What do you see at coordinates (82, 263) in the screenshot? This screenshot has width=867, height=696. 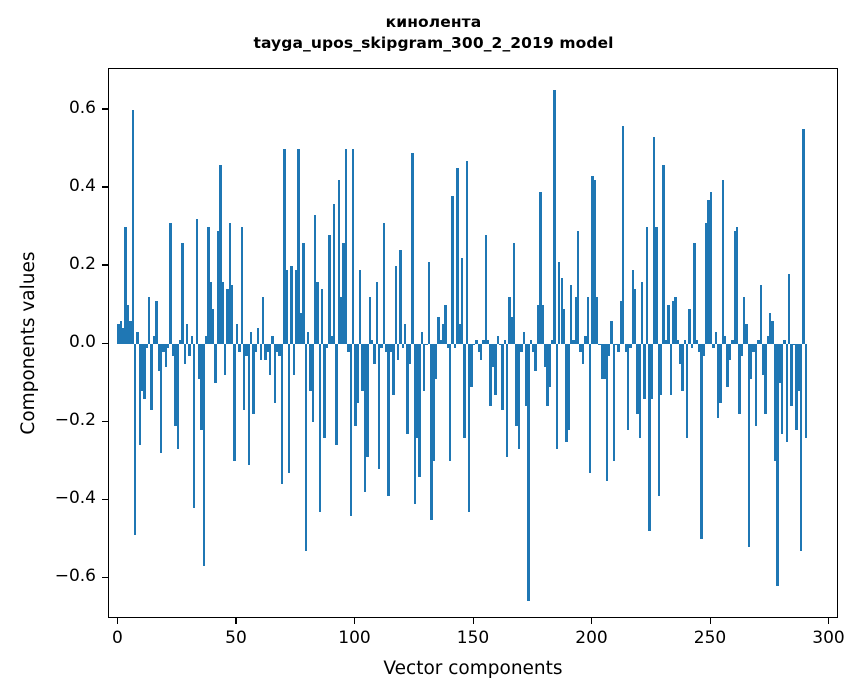 I see `y-tick-label: 0.2` at bounding box center [82, 263].